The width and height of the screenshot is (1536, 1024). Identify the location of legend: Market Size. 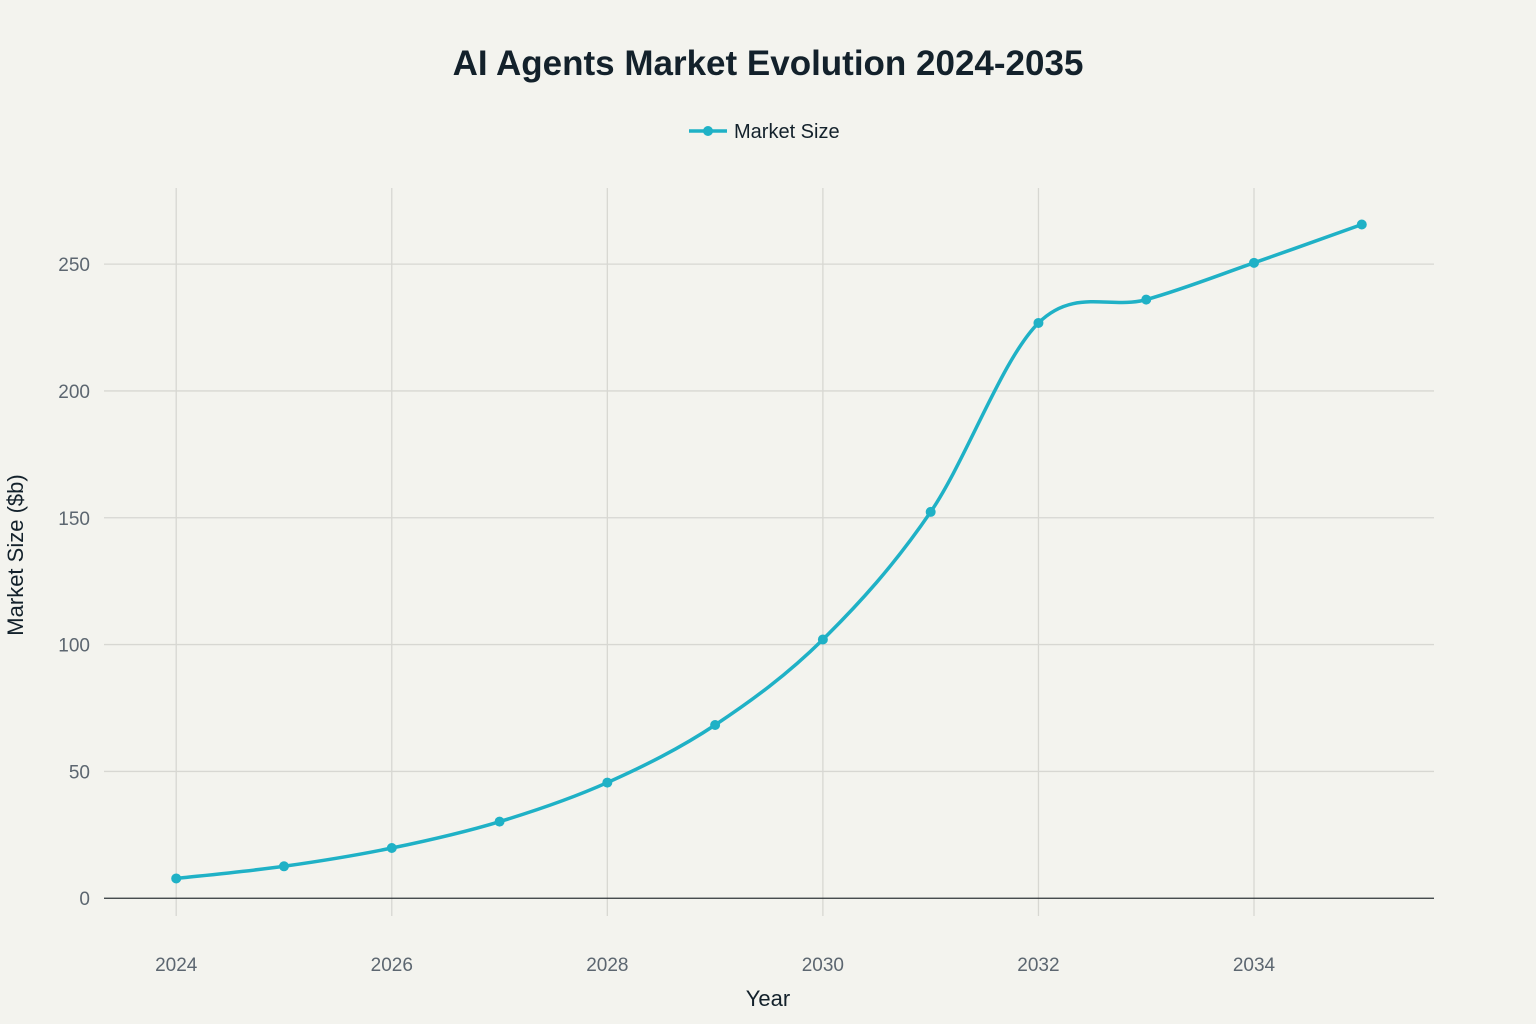
(764, 132).